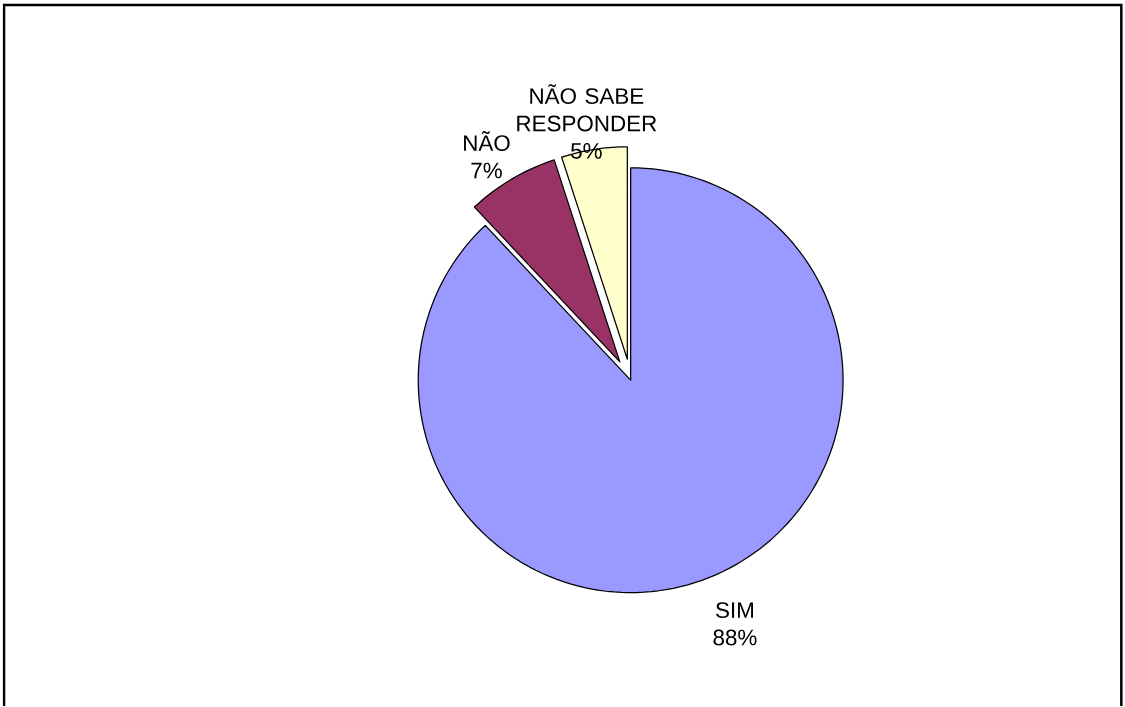  I want to click on data-label: 7%, so click(486, 170).